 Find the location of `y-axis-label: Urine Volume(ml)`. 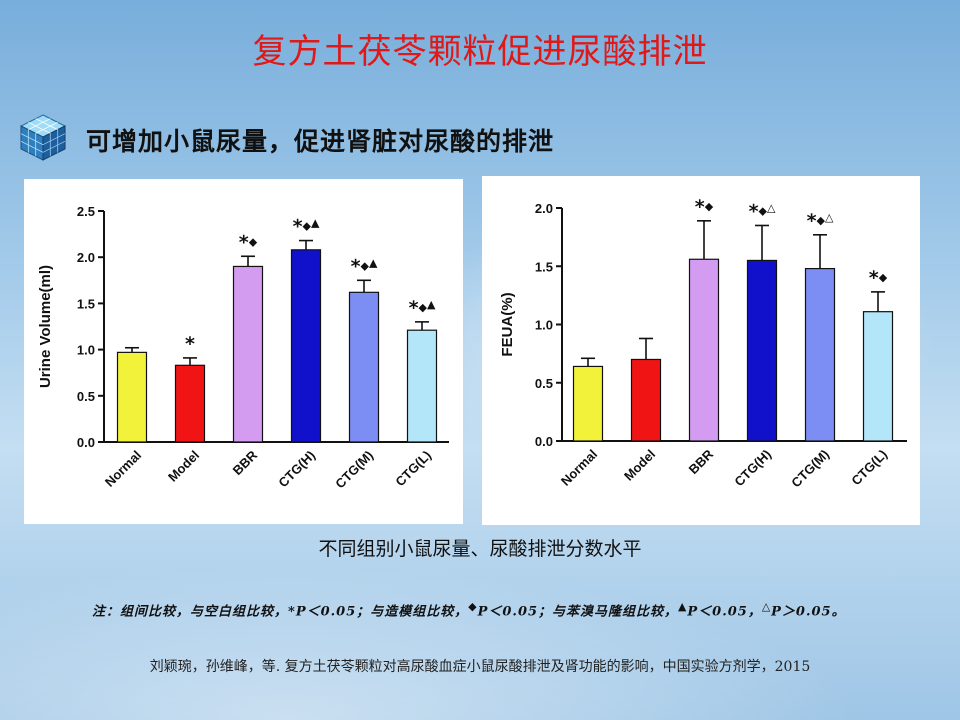

y-axis-label: Urine Volume(ml) is located at coordinates (45, 326).